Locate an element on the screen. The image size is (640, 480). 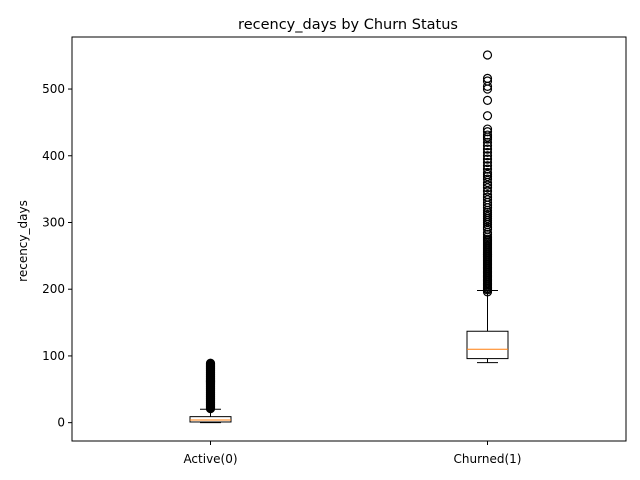
x-tick-label: Churned(1) is located at coordinates (488, 459).